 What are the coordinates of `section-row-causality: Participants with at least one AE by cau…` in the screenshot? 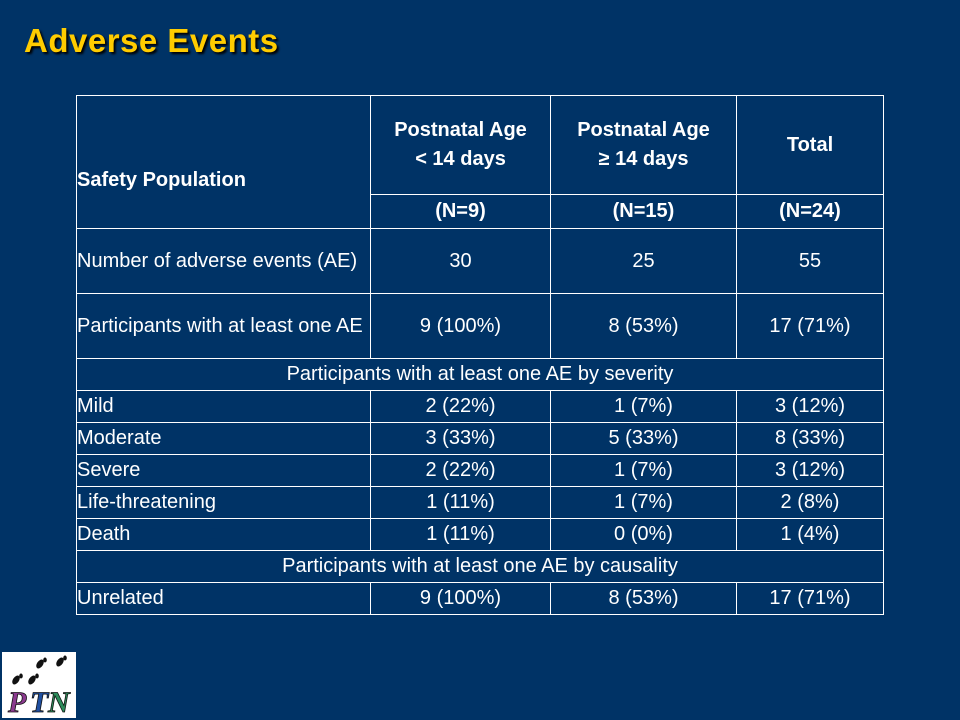 It's located at (480, 566).